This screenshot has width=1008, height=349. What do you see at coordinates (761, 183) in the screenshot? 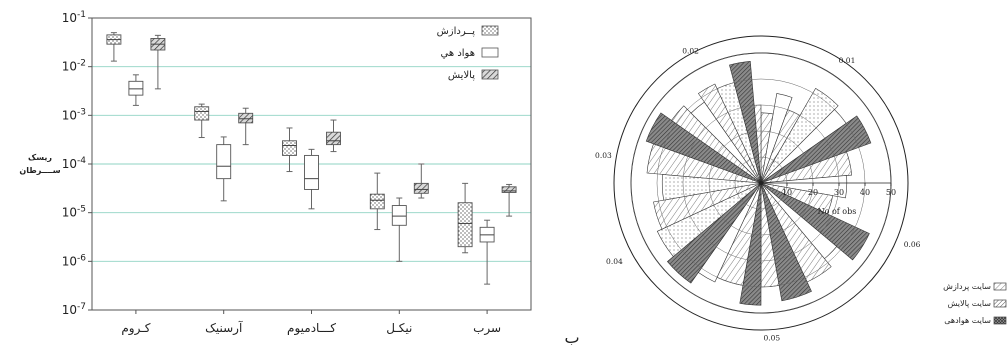
I see `polar-center-dot` at bounding box center [761, 183].